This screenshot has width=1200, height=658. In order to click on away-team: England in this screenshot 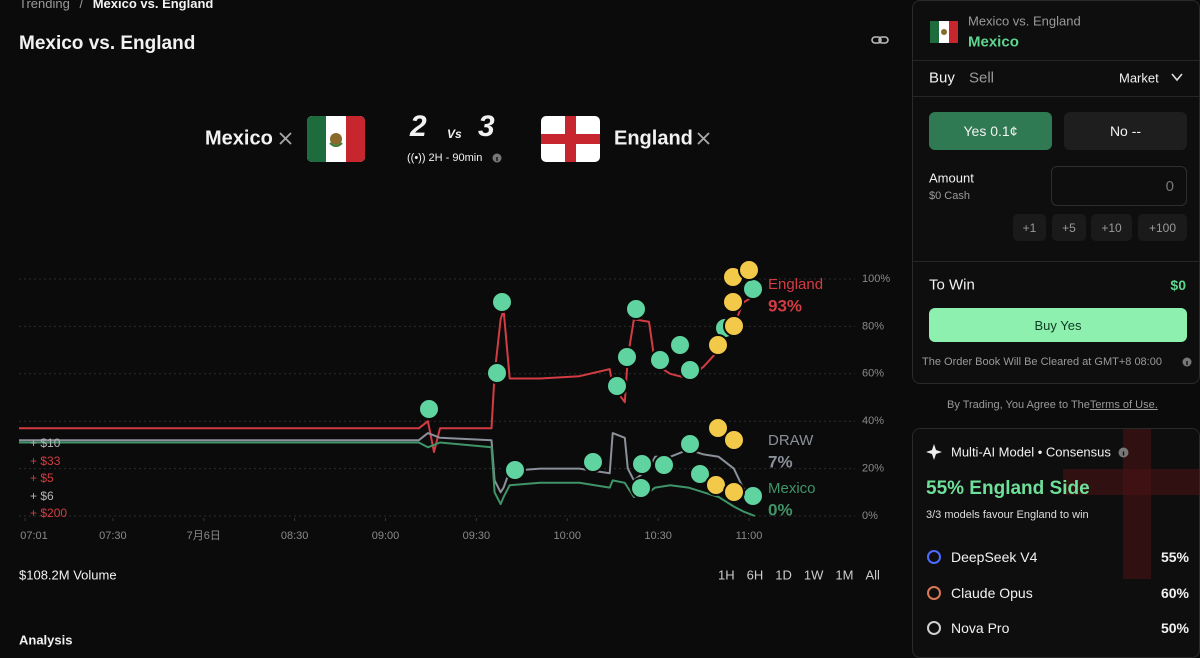, I will do `click(653, 138)`.